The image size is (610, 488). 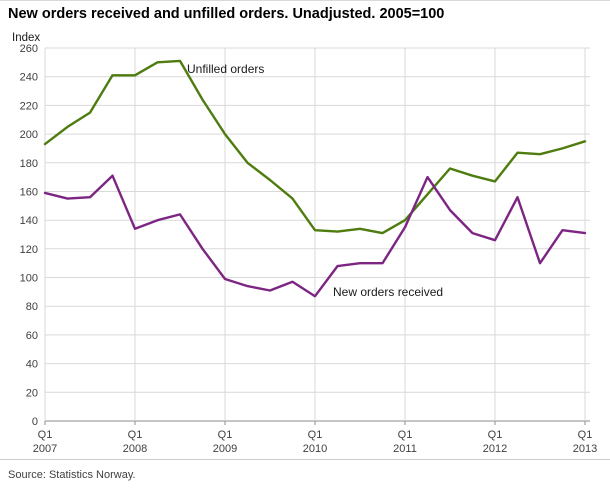 I want to click on y-tick-label: 120, so click(x=29, y=250).